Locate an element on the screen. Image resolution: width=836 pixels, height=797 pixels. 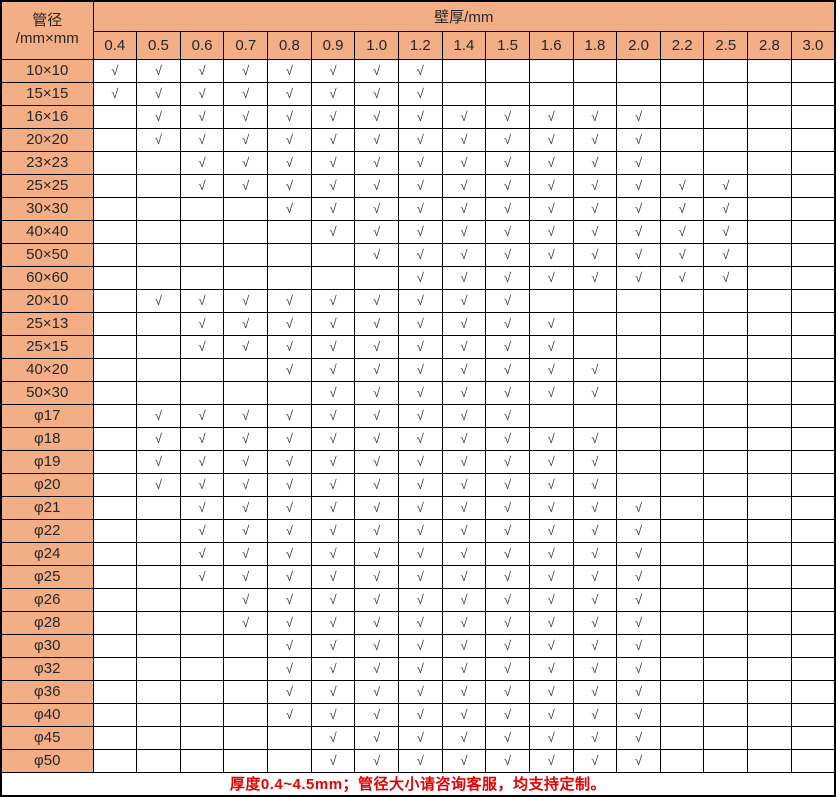
pipe-size-row-label: 20×20 is located at coordinates (47, 139).